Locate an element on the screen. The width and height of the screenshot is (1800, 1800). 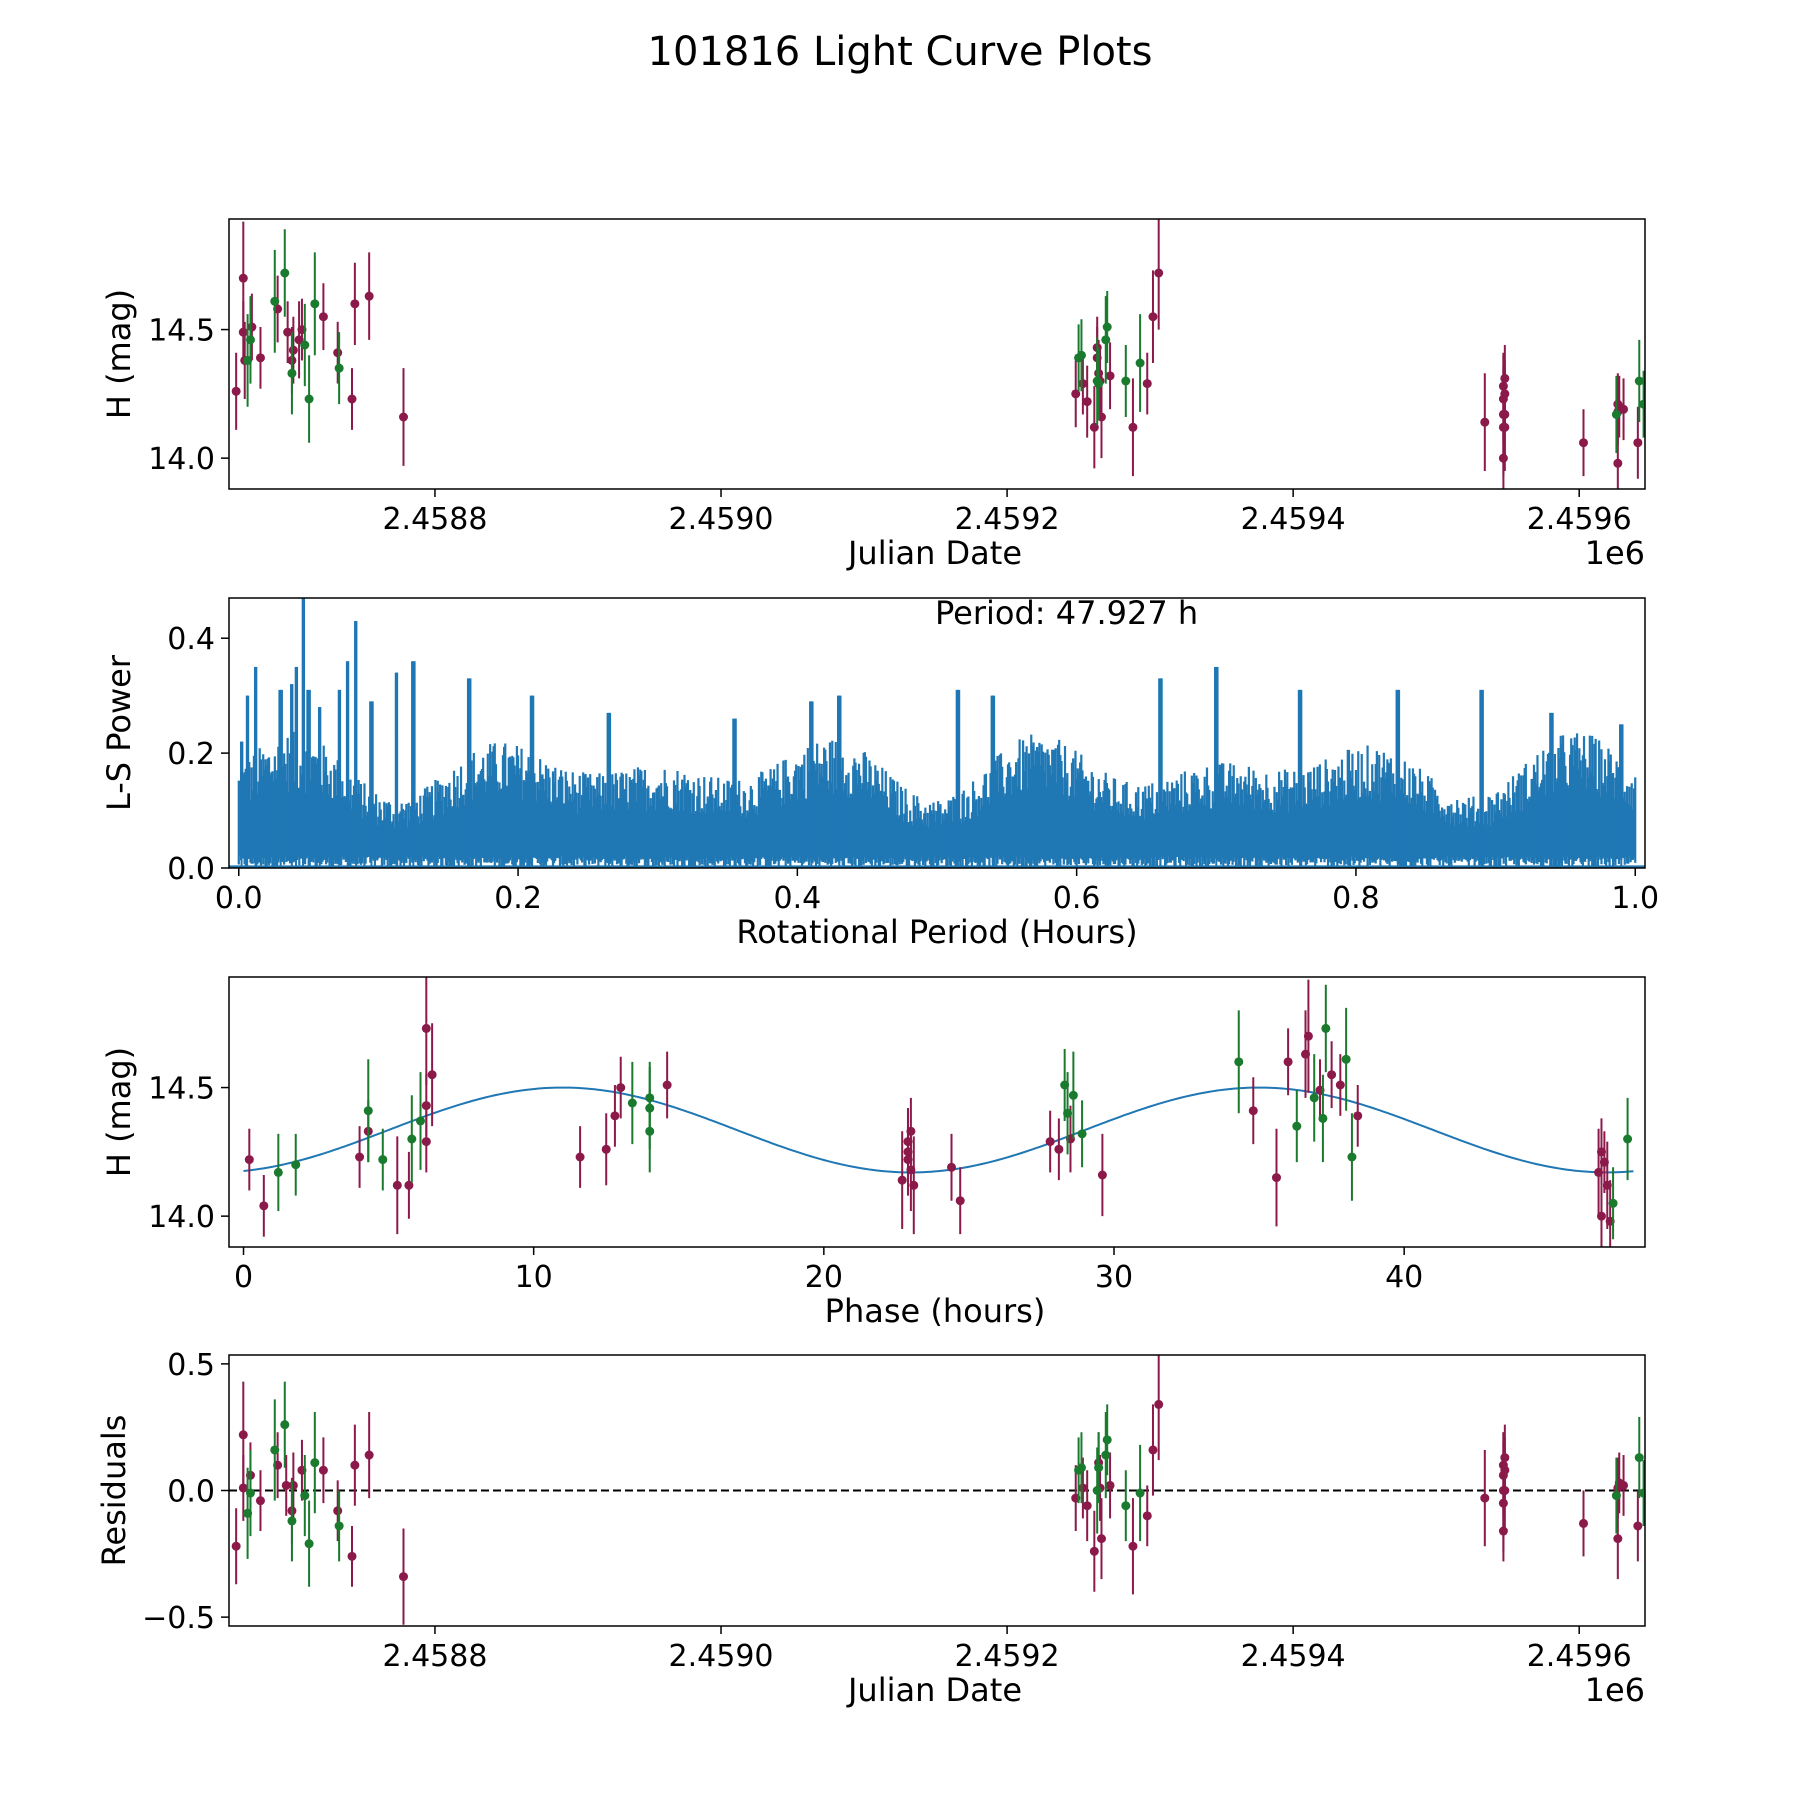
x-offset-label: 1e6 is located at coordinates (1615, 553).